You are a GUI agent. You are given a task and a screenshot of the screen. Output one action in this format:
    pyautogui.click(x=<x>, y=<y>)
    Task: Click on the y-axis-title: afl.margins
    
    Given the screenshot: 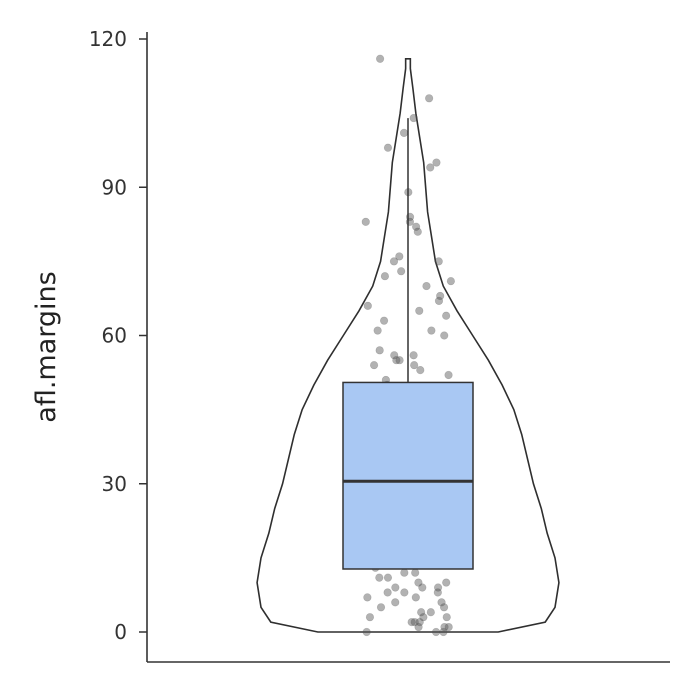 What is the action you would take?
    pyautogui.click(x=46, y=346)
    